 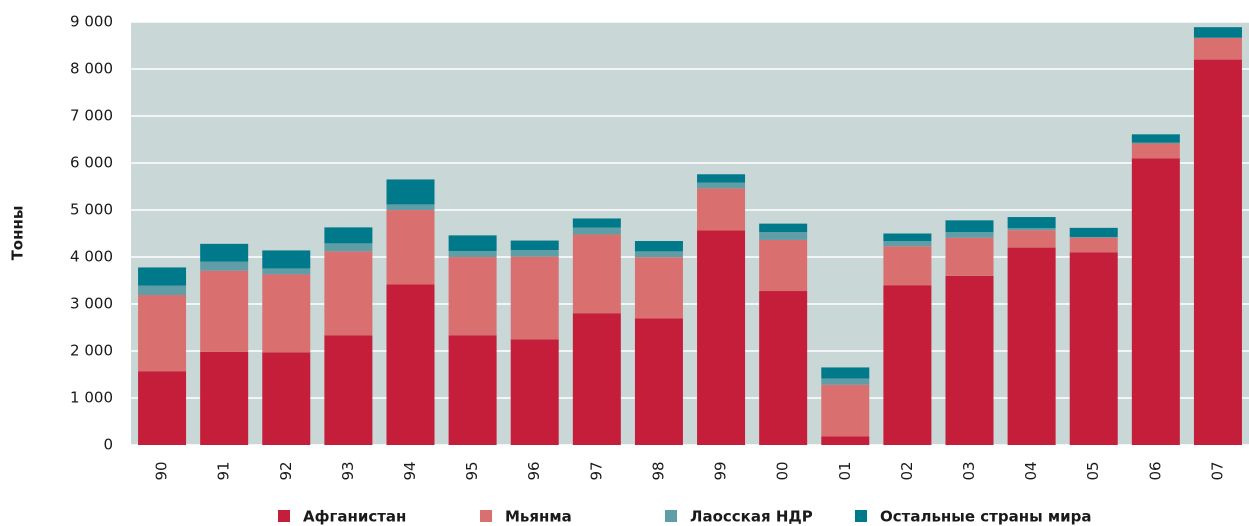 I want to click on x-tick-label: 01, so click(x=845, y=470).